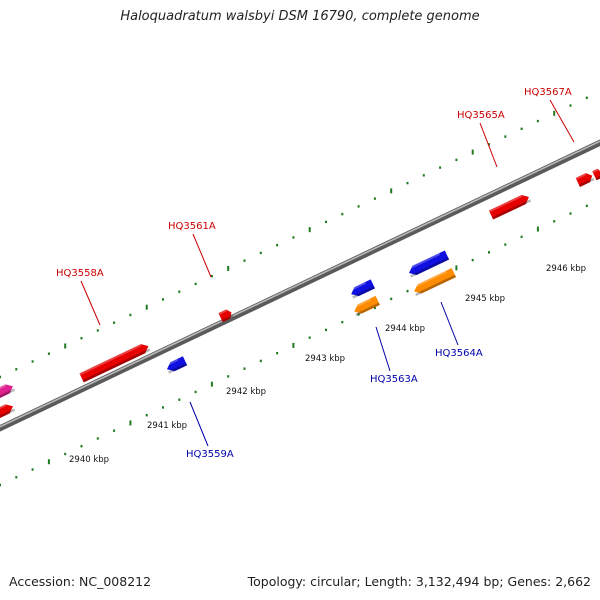 The image size is (600, 600). What do you see at coordinates (566, 269) in the screenshot?
I see `scale-label: 2946 kbp` at bounding box center [566, 269].